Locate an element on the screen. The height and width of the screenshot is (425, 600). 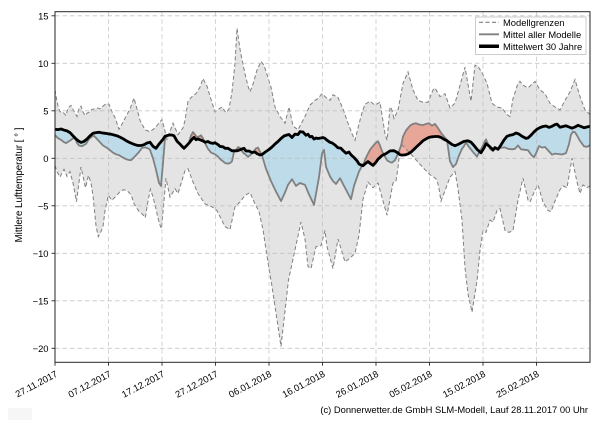
svg-text: 0 is located at coordinates (45, 158).